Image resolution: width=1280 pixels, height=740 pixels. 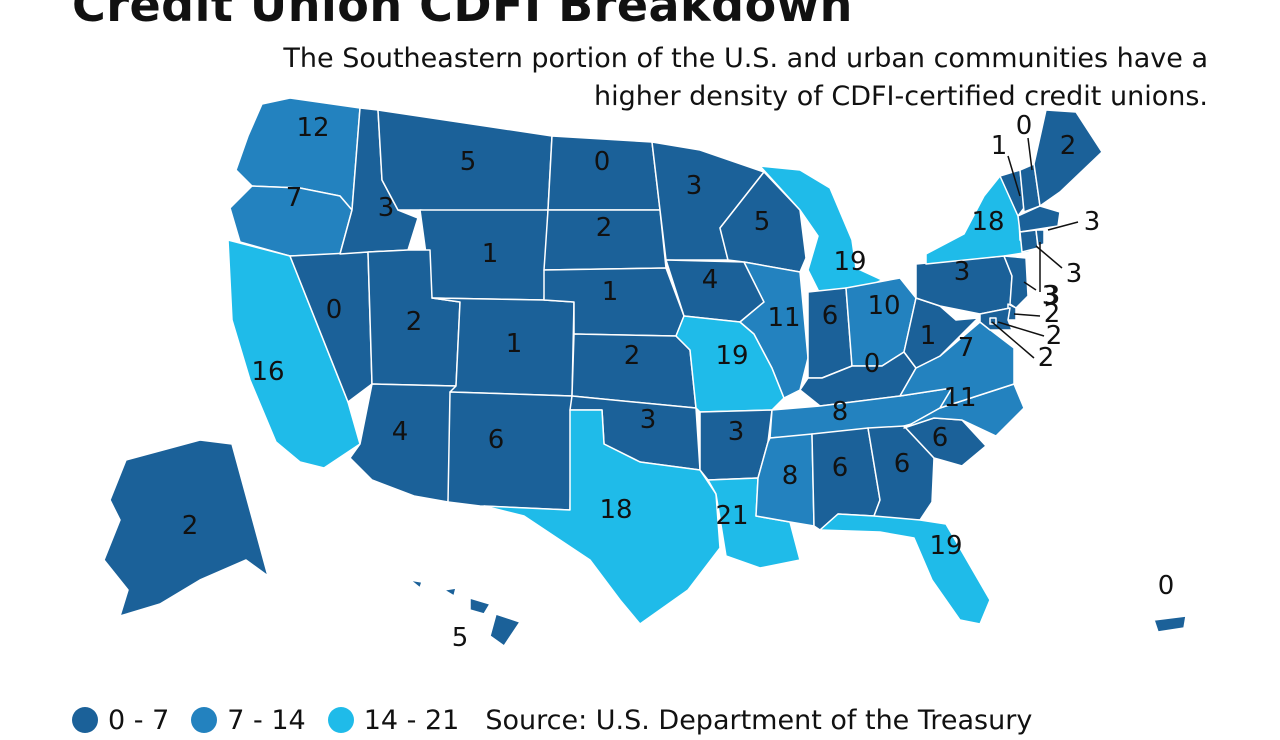 I want to click on state-value-nd: 0, so click(x=602, y=162).